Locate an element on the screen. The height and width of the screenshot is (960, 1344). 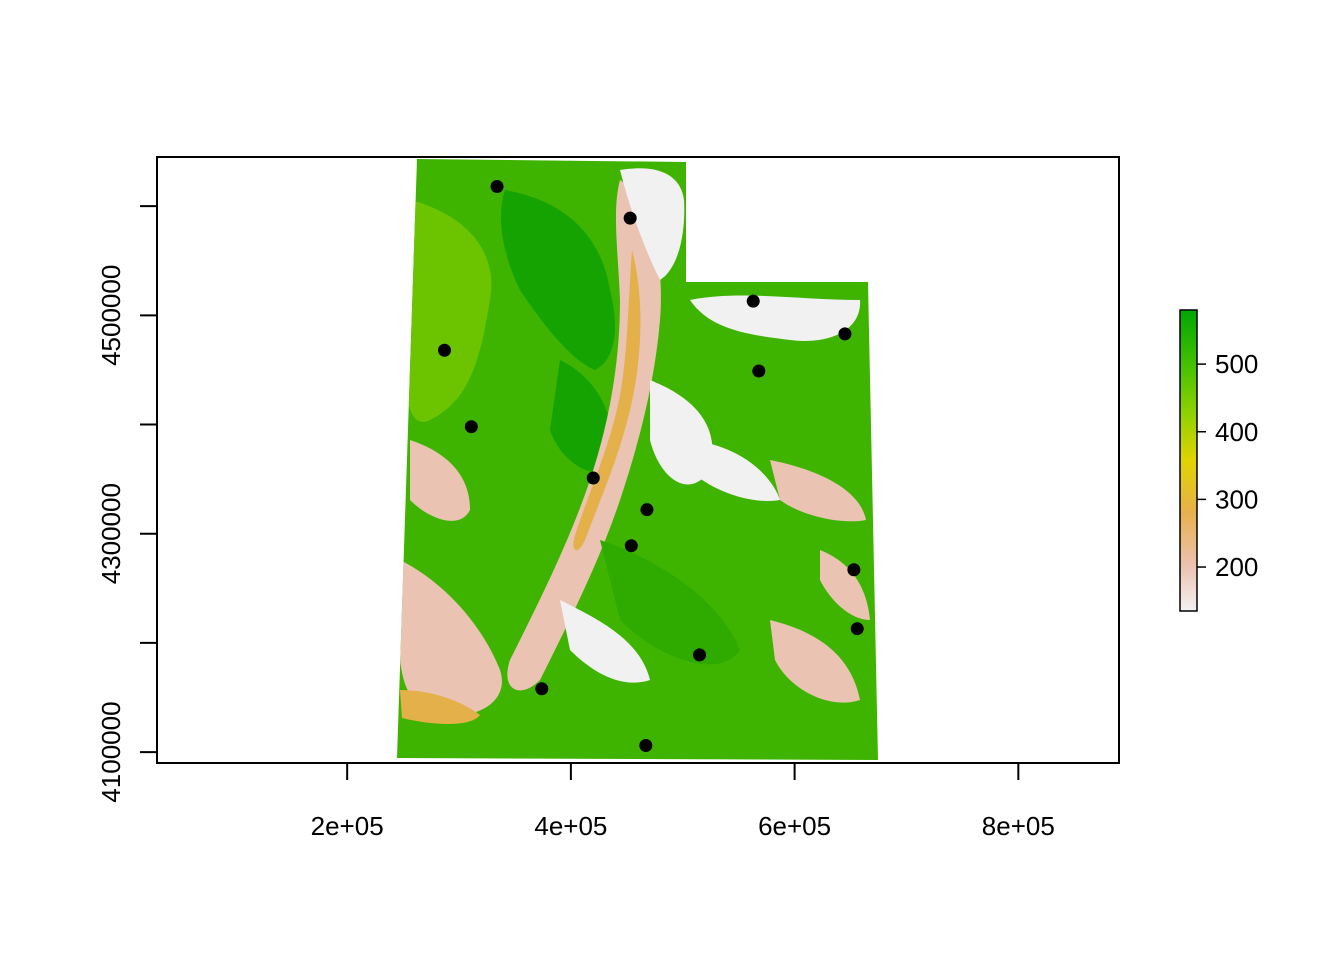
legend-tick-label: 500 is located at coordinates (1236, 364).